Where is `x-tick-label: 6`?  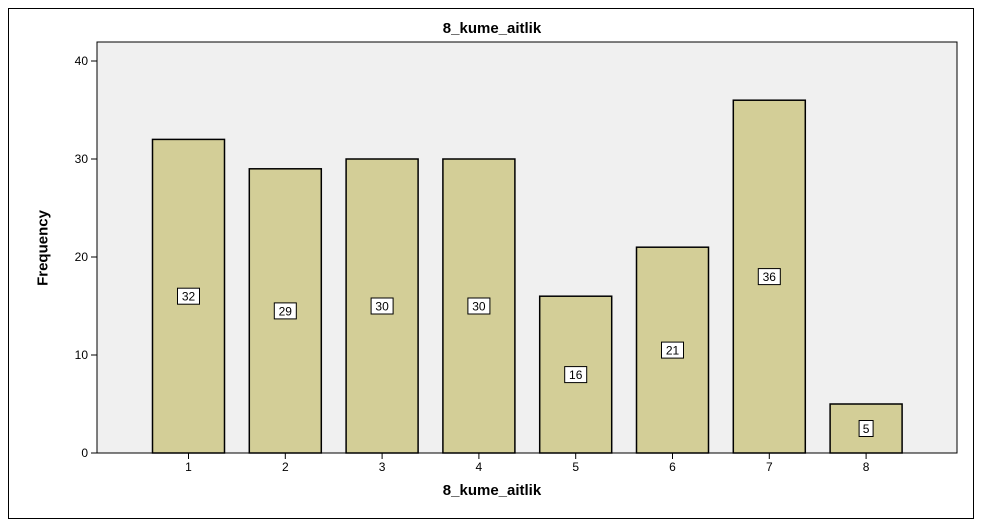
x-tick-label: 6 is located at coordinates (672, 467).